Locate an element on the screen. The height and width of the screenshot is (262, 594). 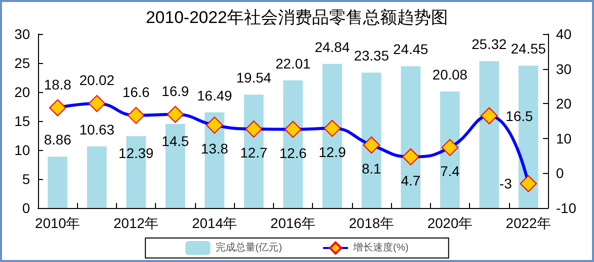
data-label: 8.1 is located at coordinates (372, 168).